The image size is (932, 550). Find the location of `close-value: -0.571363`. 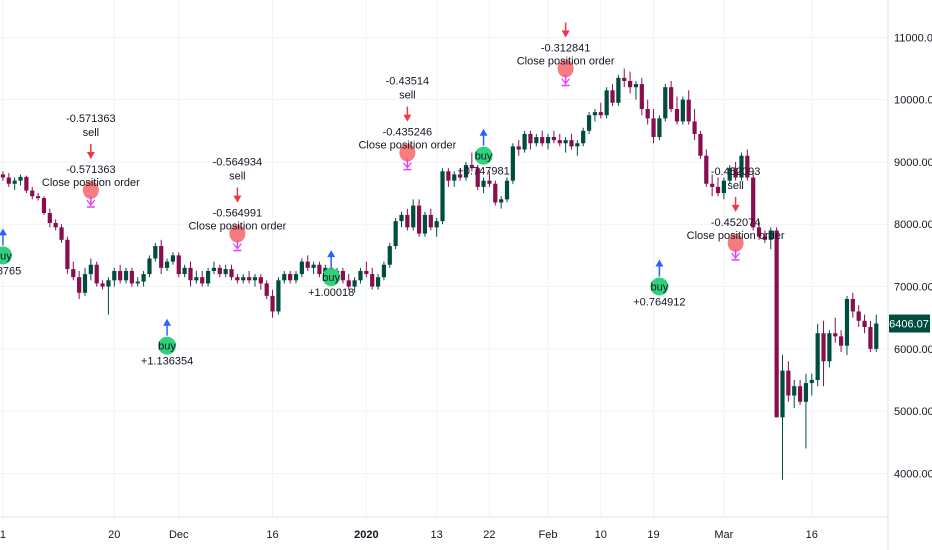

close-value: -0.571363 is located at coordinates (91, 170).